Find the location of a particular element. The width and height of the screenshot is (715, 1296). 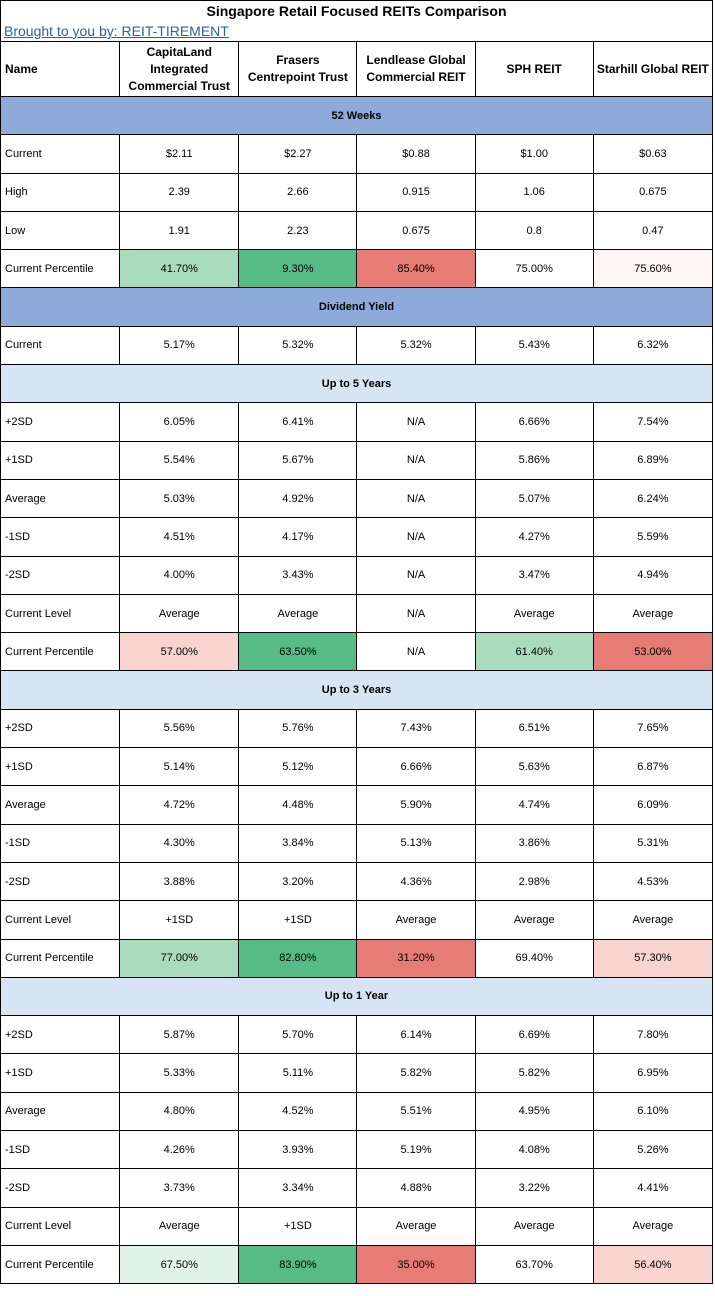

table-cell: 5.26% is located at coordinates (653, 1150).